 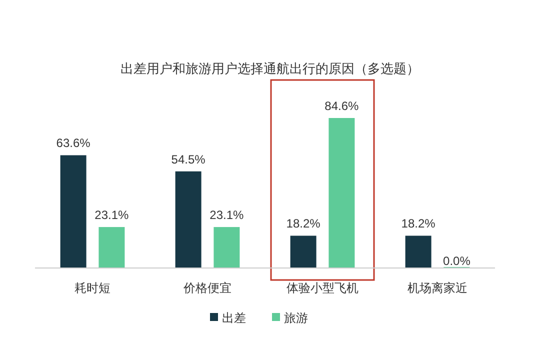 I want to click on data-label: 63.6%, so click(x=73, y=143).